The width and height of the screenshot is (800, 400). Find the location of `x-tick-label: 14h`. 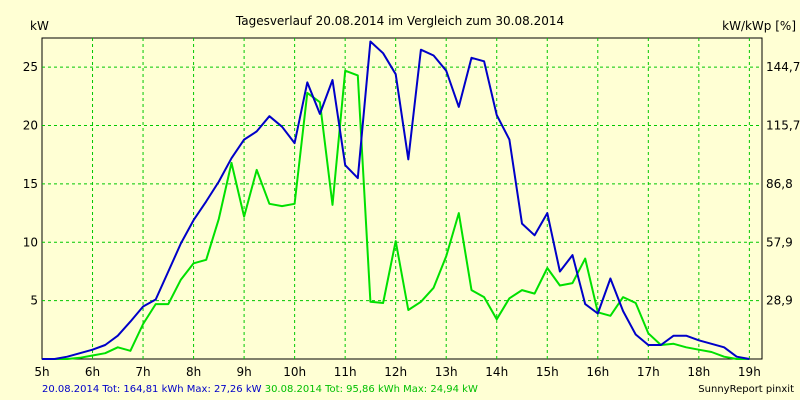

x-tick-label: 14h is located at coordinates (496, 372).